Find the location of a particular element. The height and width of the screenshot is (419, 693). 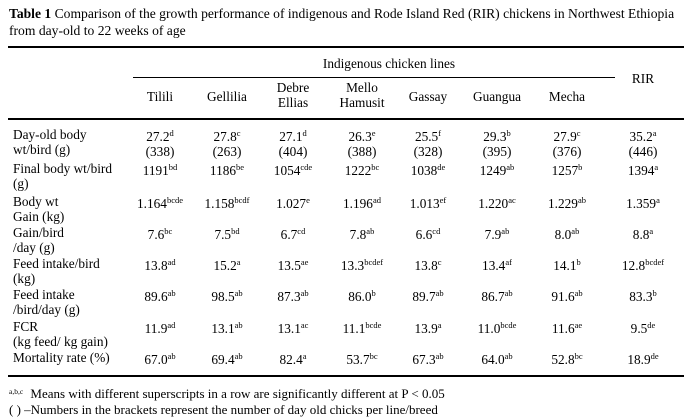

footnote-superscript: a,b,c is located at coordinates (16, 391).